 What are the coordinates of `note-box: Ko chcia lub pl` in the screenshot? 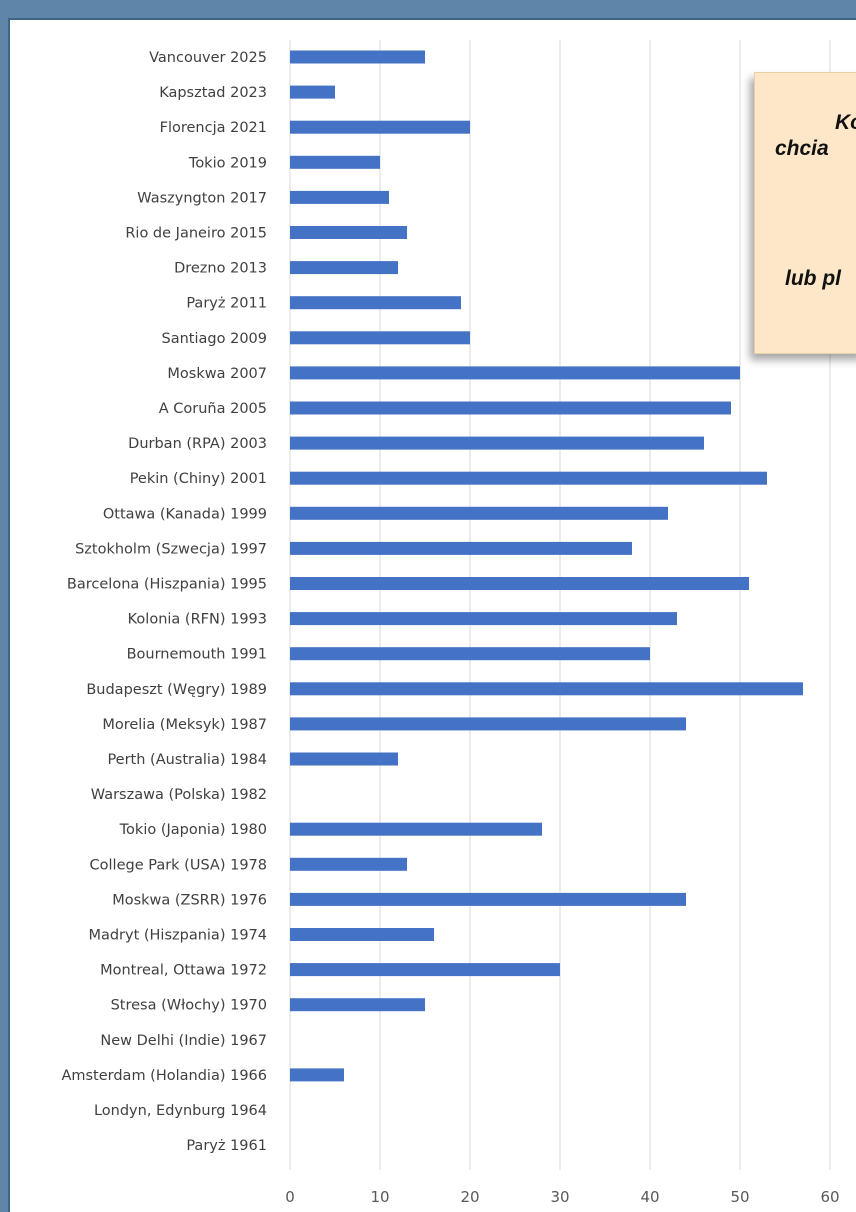 It's located at (805, 213).